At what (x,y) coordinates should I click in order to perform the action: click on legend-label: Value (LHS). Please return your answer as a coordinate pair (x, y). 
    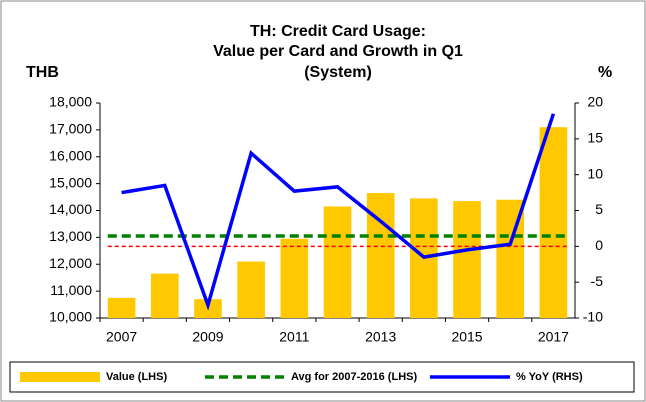
    Looking at the image, I should click on (136, 377).